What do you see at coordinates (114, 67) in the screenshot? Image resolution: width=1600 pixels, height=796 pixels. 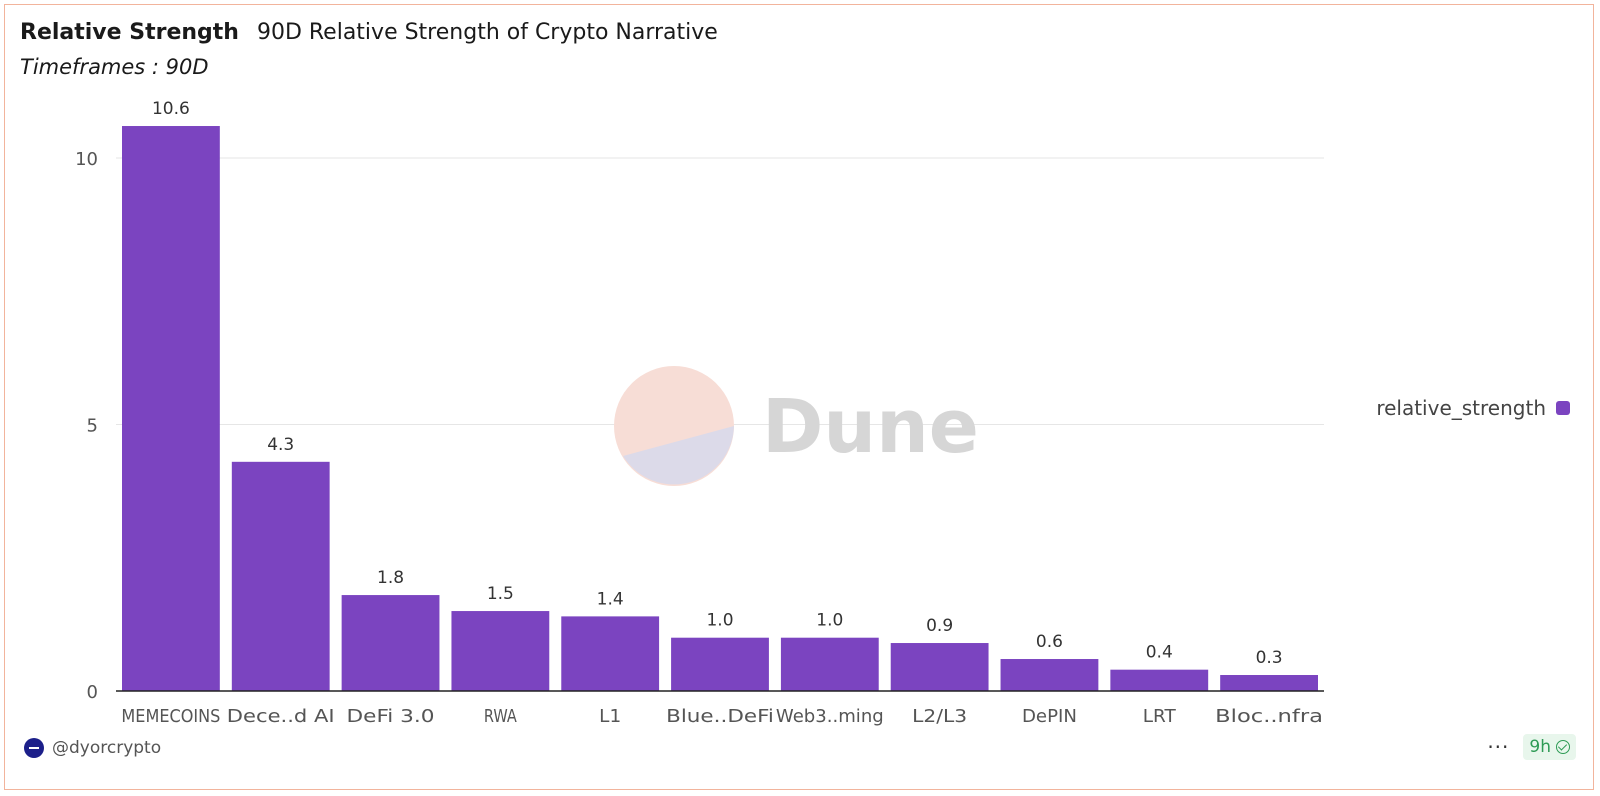 I see `timeframe-label: Timeframes : 90D` at bounding box center [114, 67].